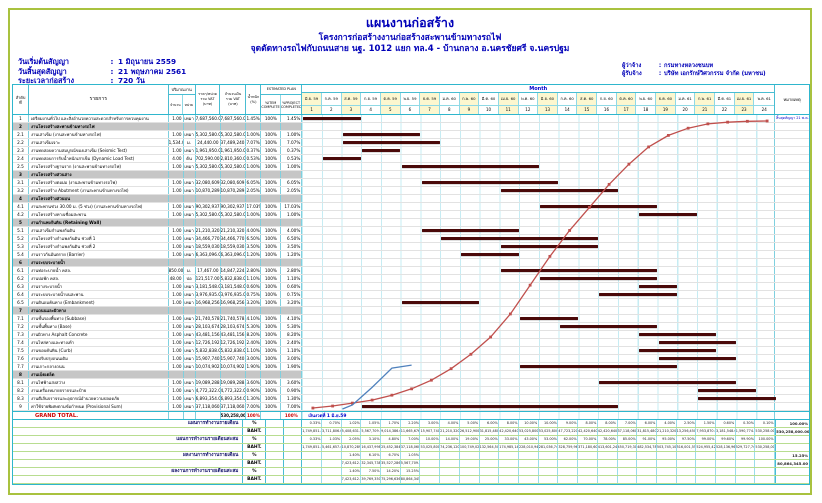  Describe the element at coordinates (21, 270) in the screenshot. I see `row-number: 6.1` at that location.